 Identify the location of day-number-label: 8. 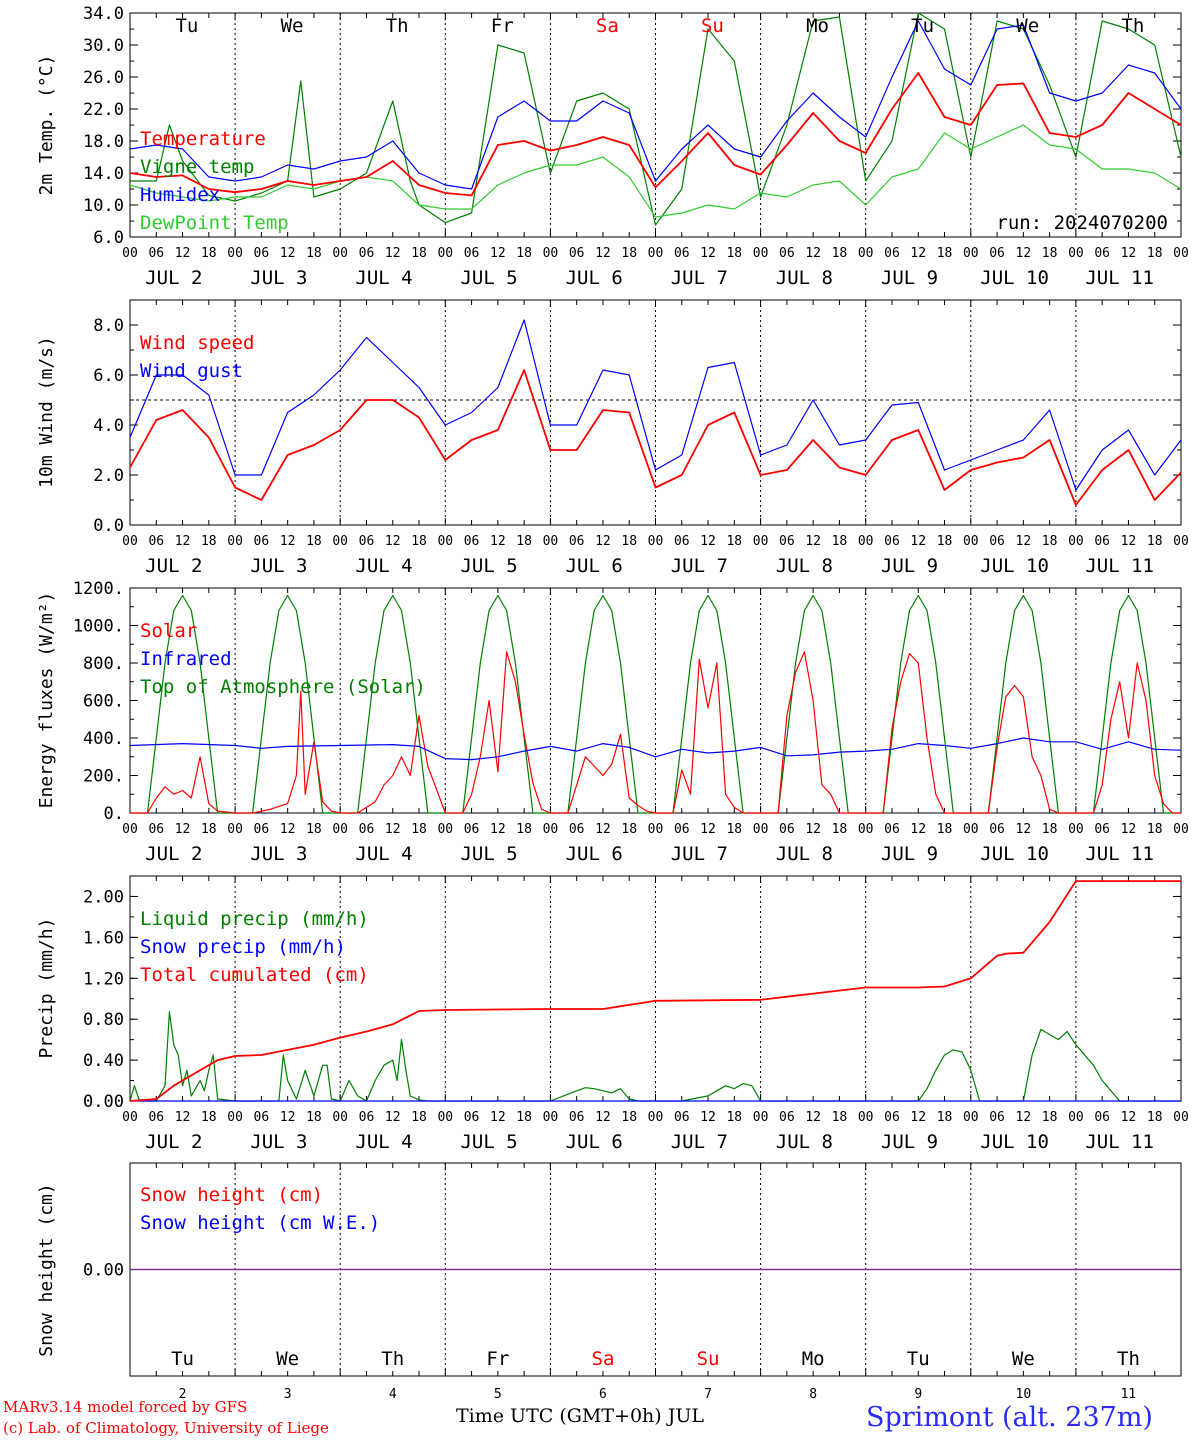
(813, 1394).